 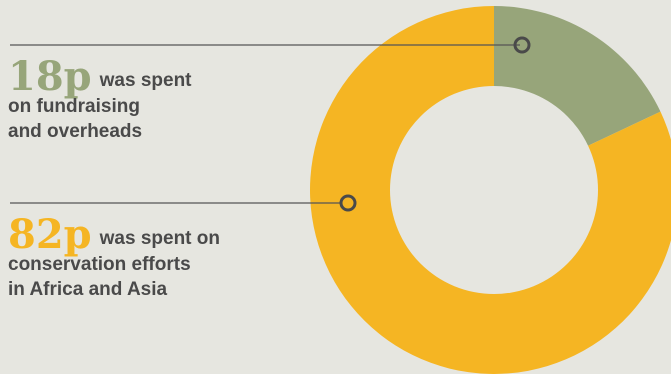 What do you see at coordinates (348, 203) in the screenshot?
I see `leader-marker-conservation` at bounding box center [348, 203].